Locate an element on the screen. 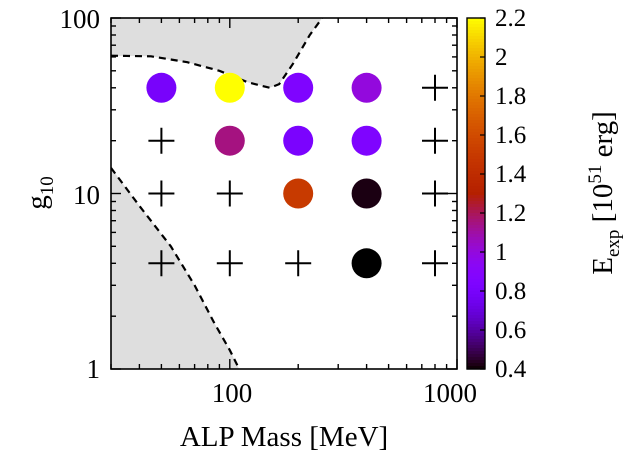  colorbar-title-main: E is located at coordinates (603, 266).